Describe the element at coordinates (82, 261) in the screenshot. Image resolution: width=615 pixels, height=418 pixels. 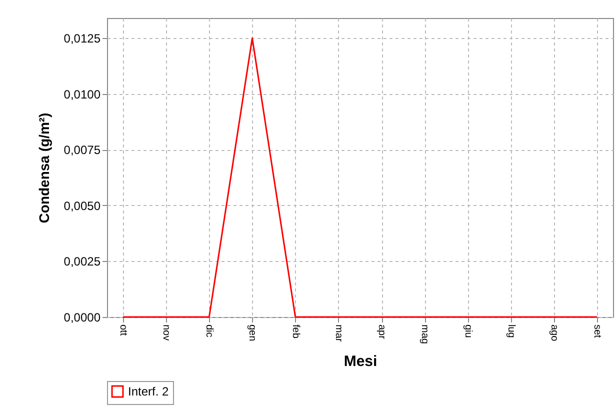
I see `y-tick-label: 0,0025` at that location.